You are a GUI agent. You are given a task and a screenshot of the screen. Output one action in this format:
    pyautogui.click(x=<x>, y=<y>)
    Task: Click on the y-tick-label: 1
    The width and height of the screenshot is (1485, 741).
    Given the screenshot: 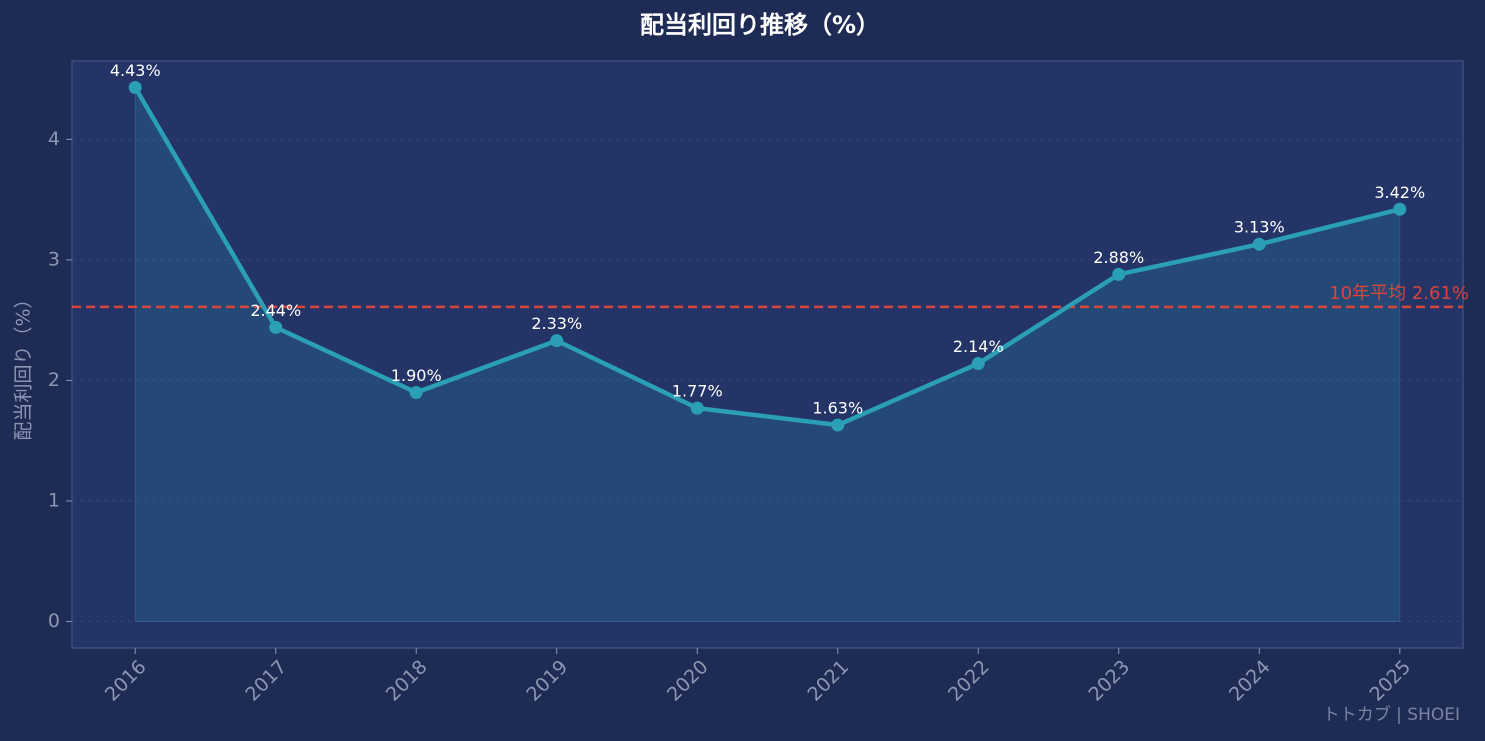 What is the action you would take?
    pyautogui.click(x=54, y=500)
    